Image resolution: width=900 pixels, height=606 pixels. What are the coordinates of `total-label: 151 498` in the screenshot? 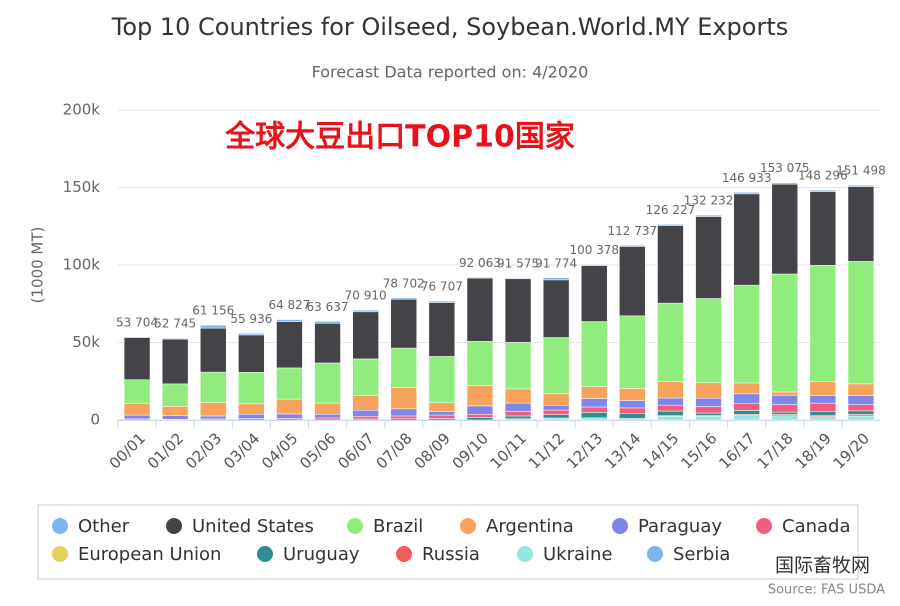 It's located at (861, 171).